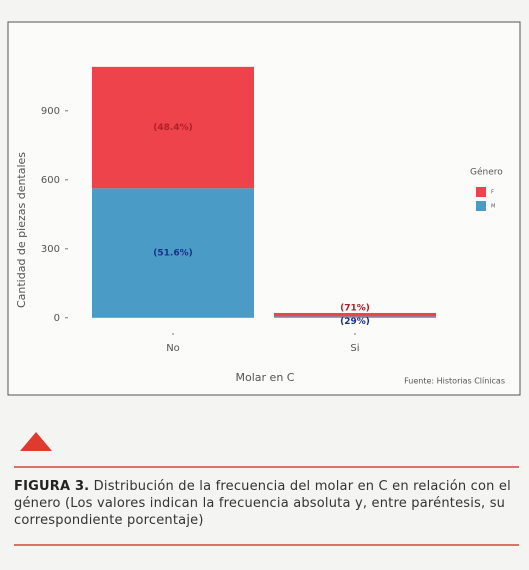 Image resolution: width=529 pixels, height=570 pixels. Describe the element at coordinates (52, 486) in the screenshot. I see `caption-label: FIGURA 3.` at that location.